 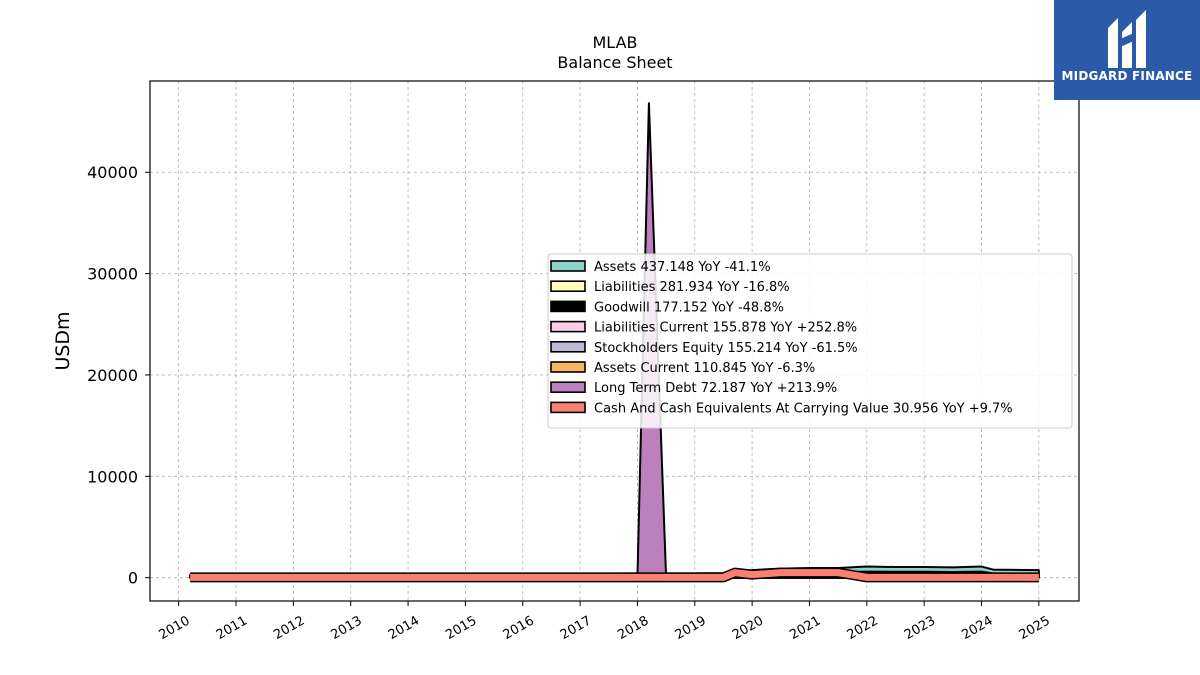 I want to click on brand-logo-box: MIDGARD FINANCE, so click(x=1127, y=50).